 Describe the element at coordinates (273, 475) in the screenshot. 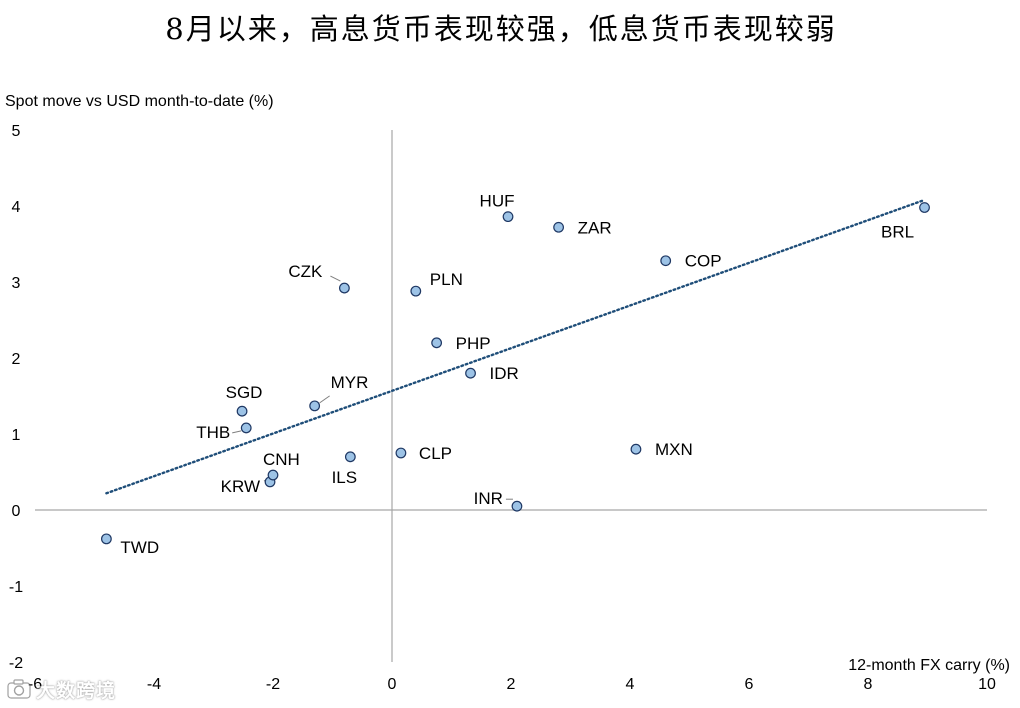

I see `point-cnh` at that location.